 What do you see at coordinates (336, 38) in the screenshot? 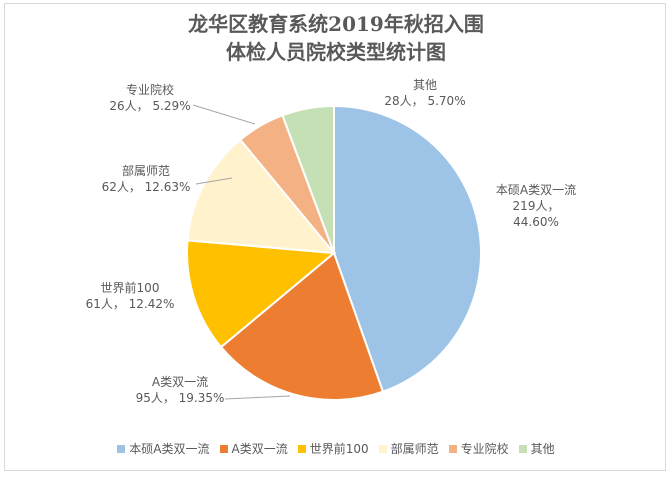
I see `chart-title: 龙华区教育系统2019年秋招入围 体检人员院校类型统计图` at bounding box center [336, 38].